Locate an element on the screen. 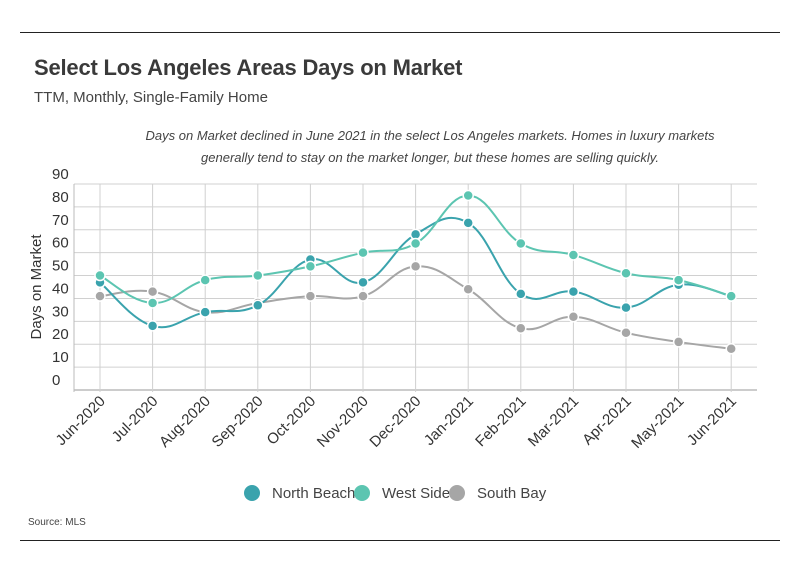  y-tick-label: 20 is located at coordinates (60, 334).